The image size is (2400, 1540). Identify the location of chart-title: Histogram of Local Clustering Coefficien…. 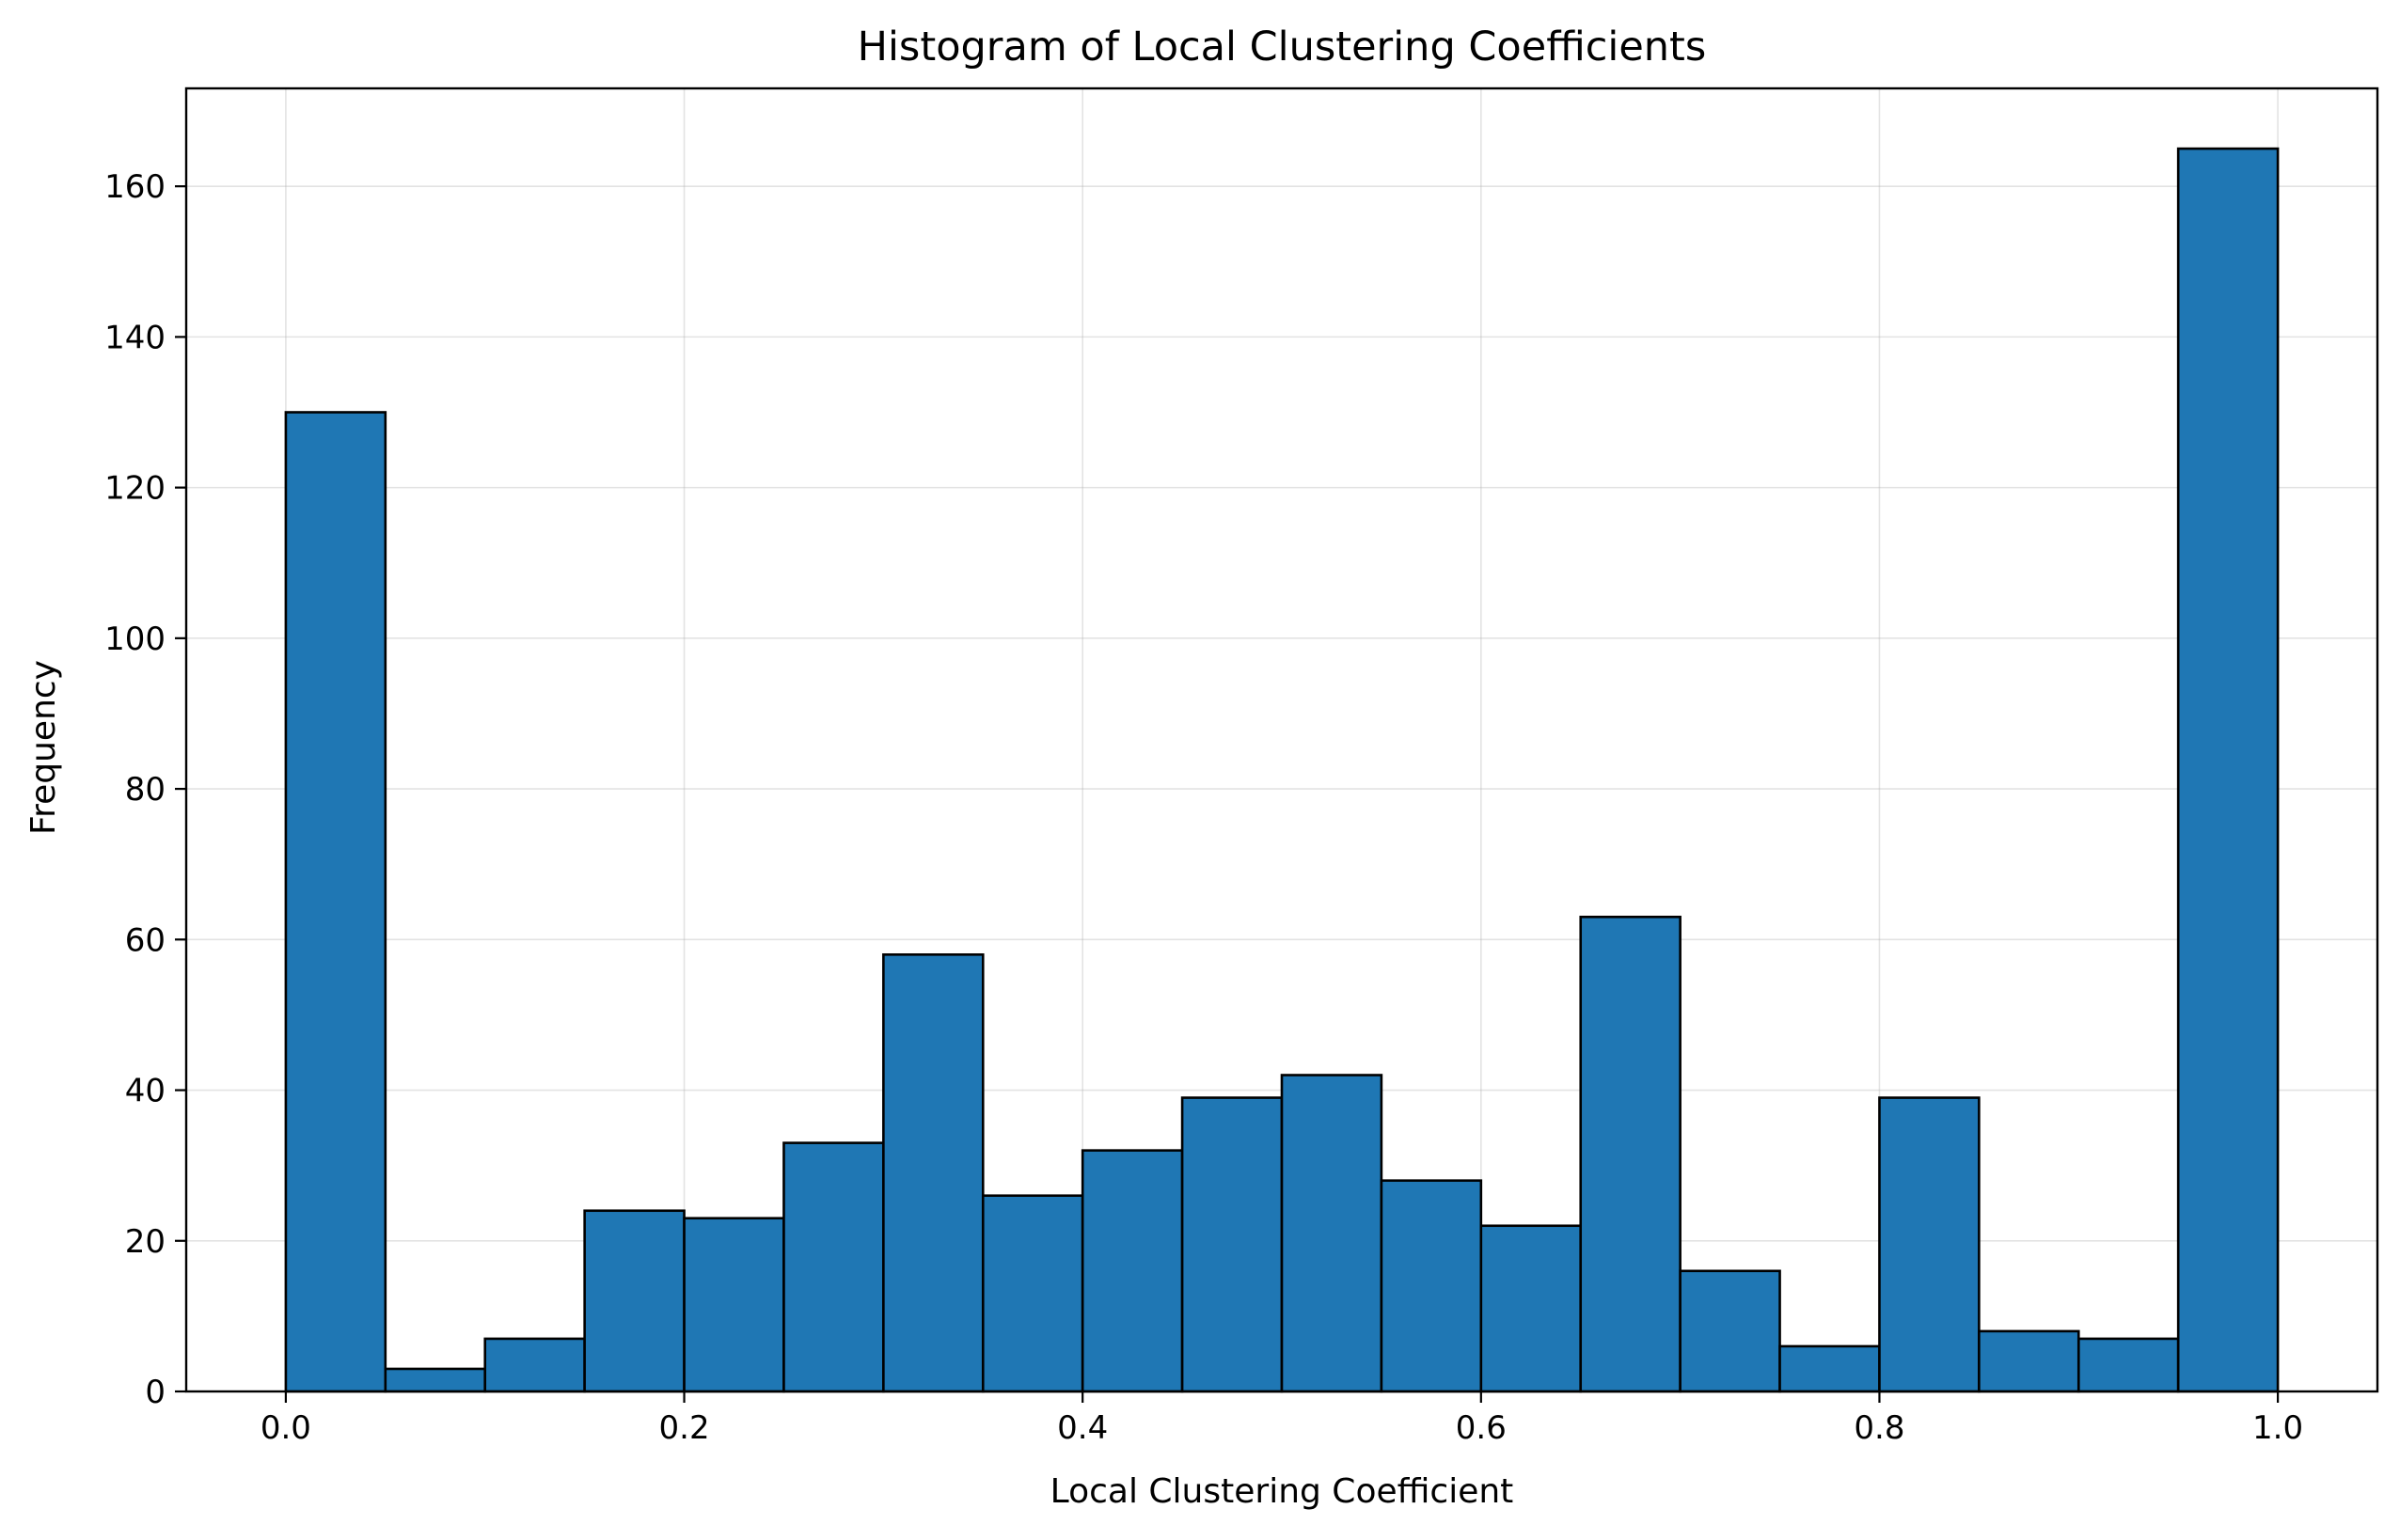
(1282, 47).